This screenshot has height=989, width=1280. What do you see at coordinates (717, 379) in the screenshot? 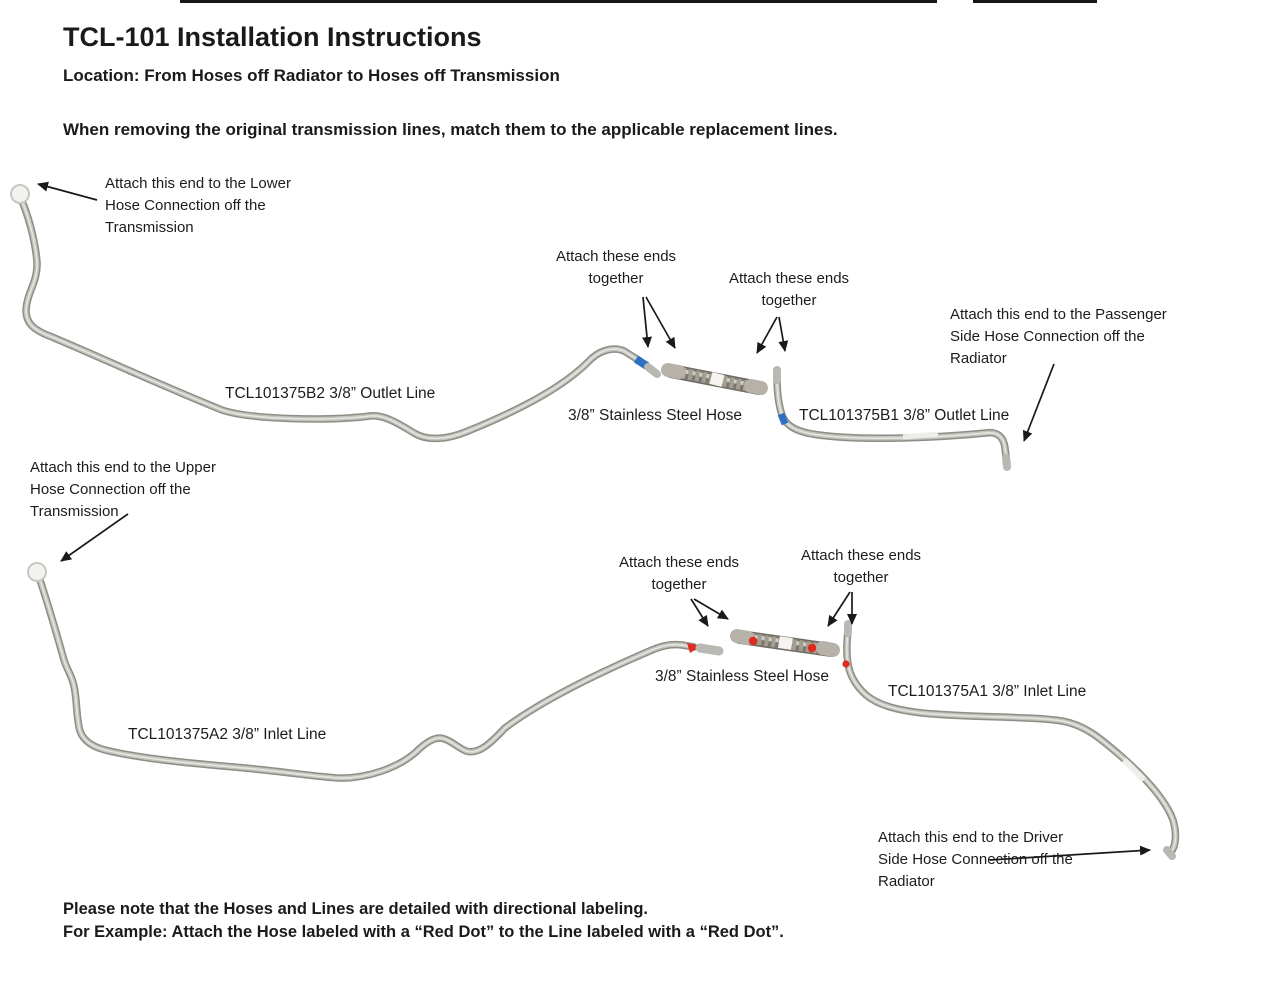
I see `hose-upper-white-band` at bounding box center [717, 379].